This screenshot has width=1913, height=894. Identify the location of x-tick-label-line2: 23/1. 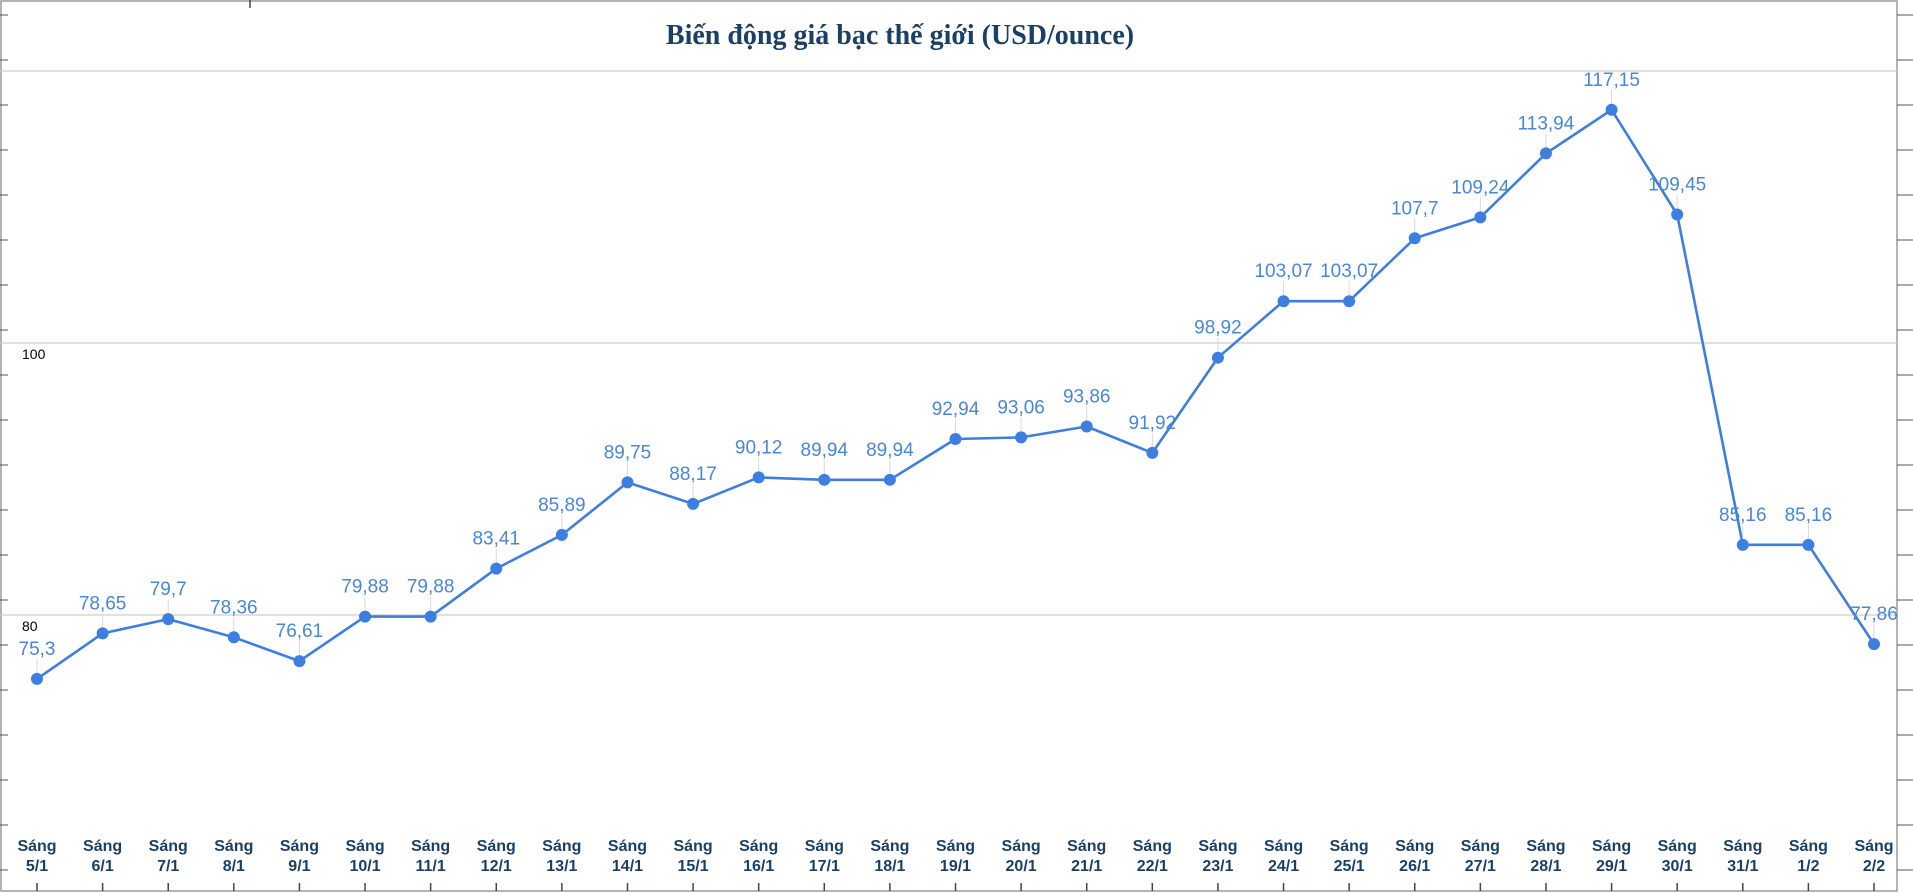
(1217, 866).